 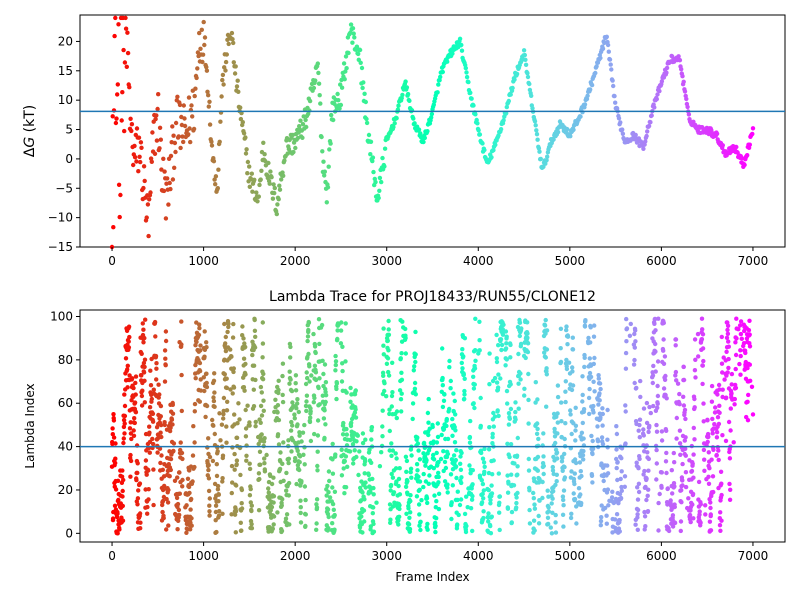 What do you see at coordinates (438, 257) in the screenshot?
I see `top-x-ticks: 0 1000 2000 3000 4000 5000 6000 7000` at bounding box center [438, 257].